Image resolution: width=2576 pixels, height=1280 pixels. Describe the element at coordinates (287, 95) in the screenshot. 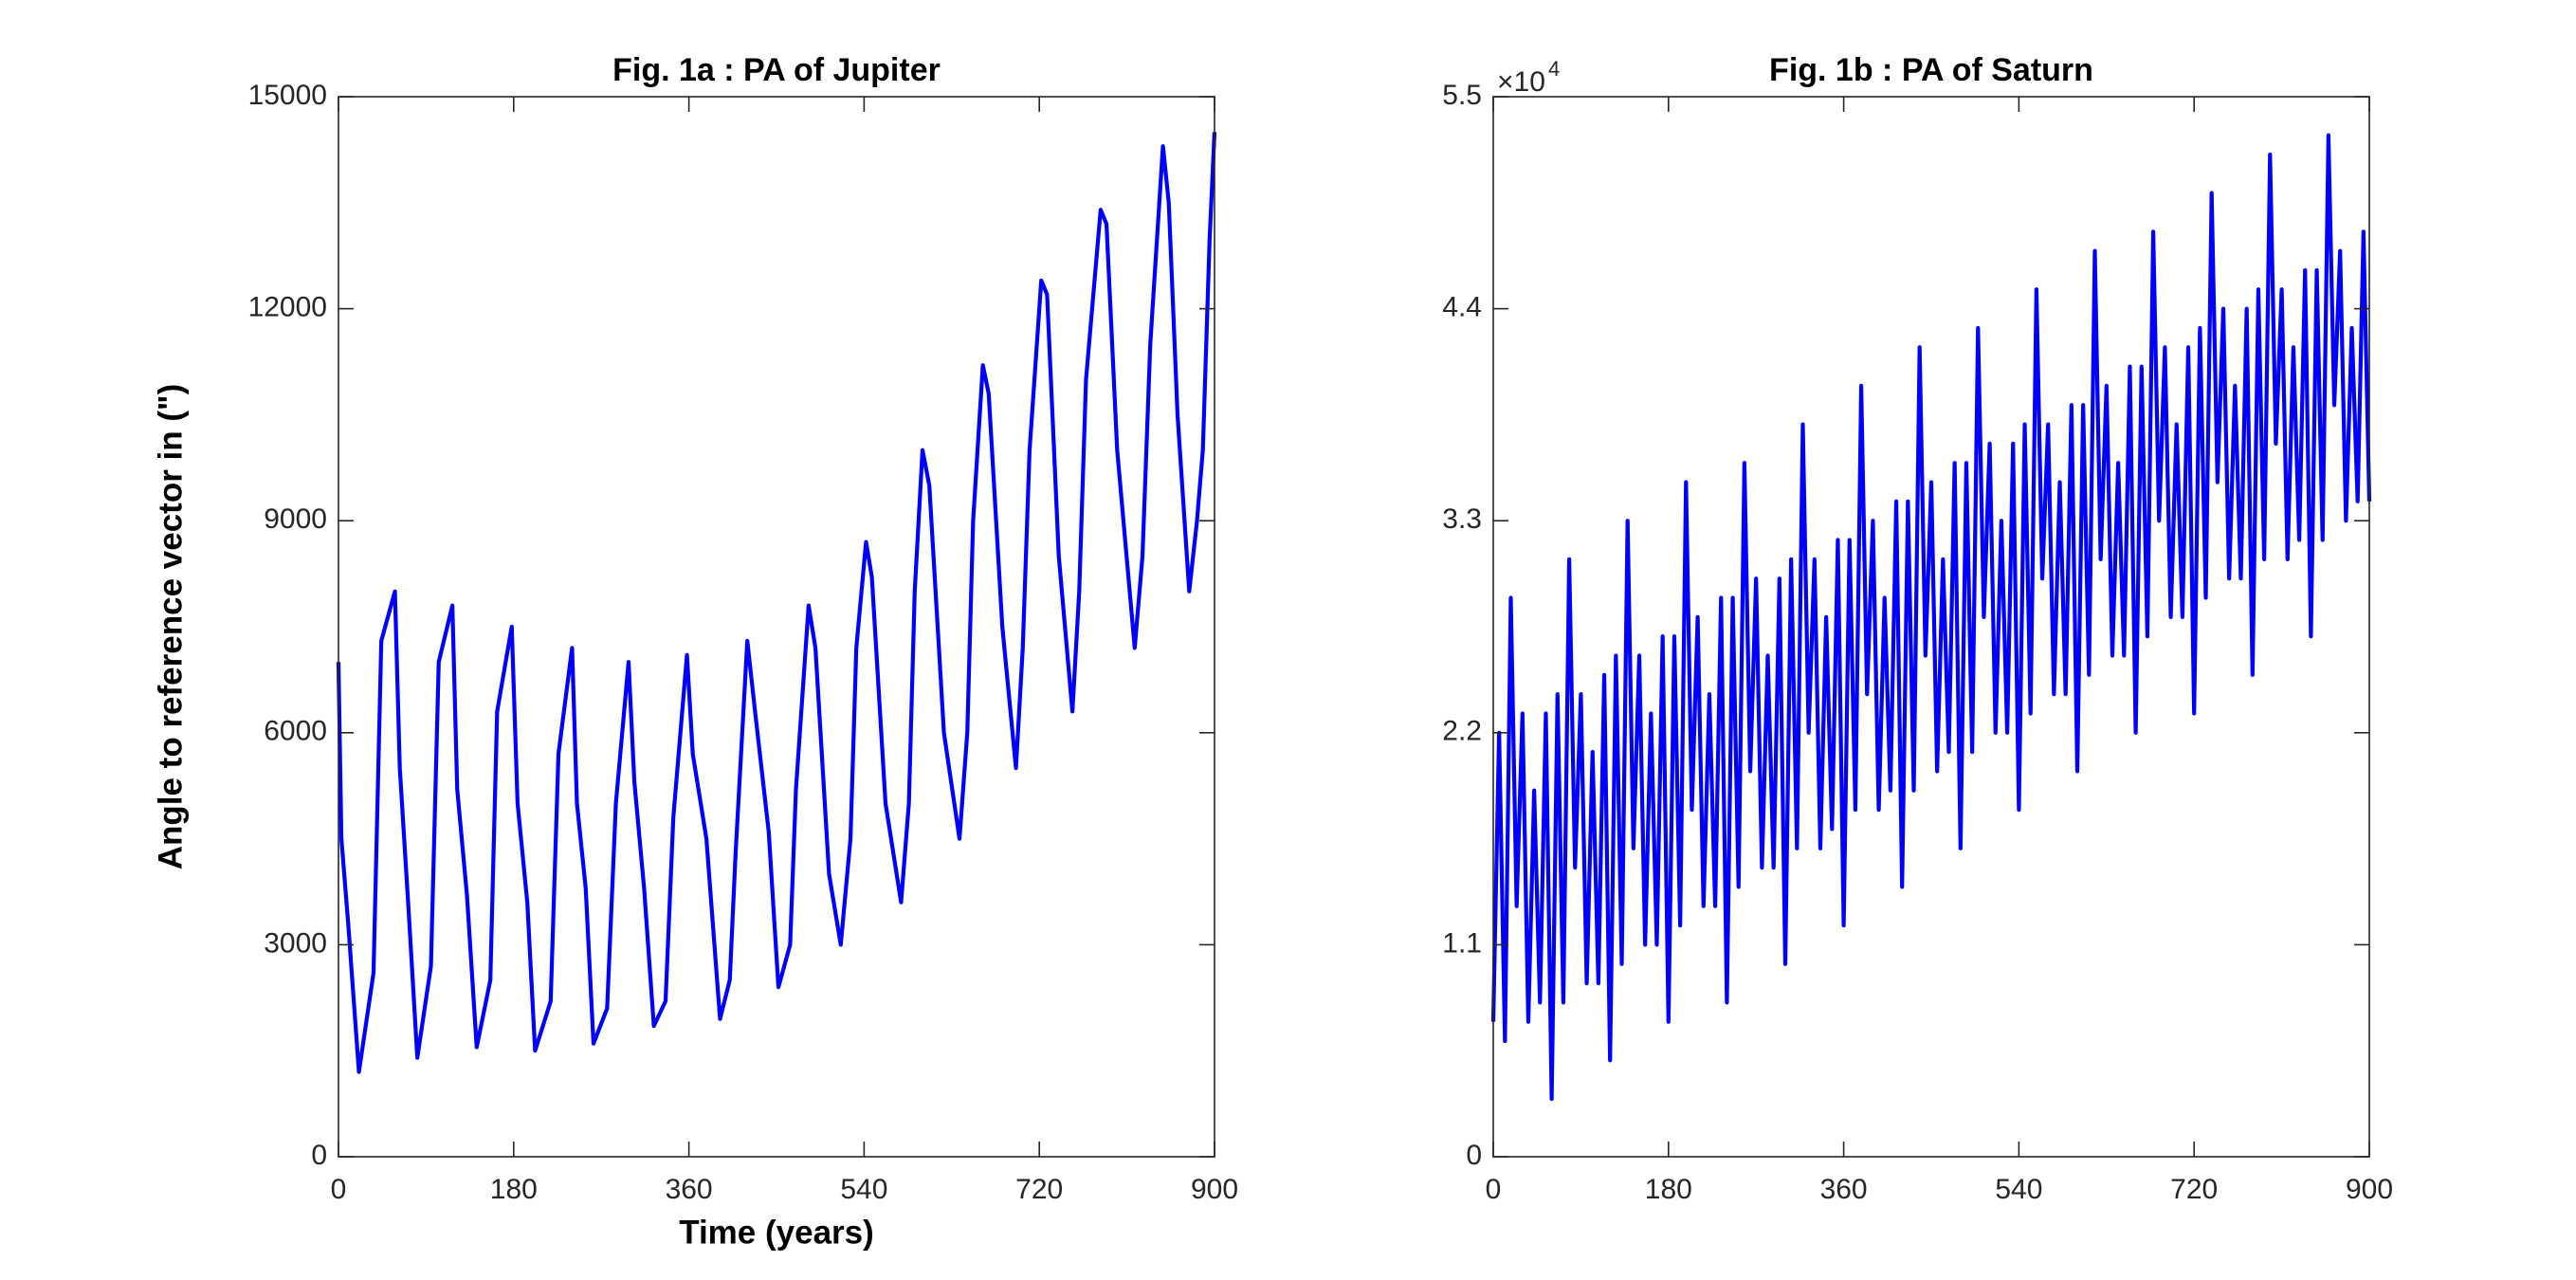

I see `y-tick-label: 15000` at that location.